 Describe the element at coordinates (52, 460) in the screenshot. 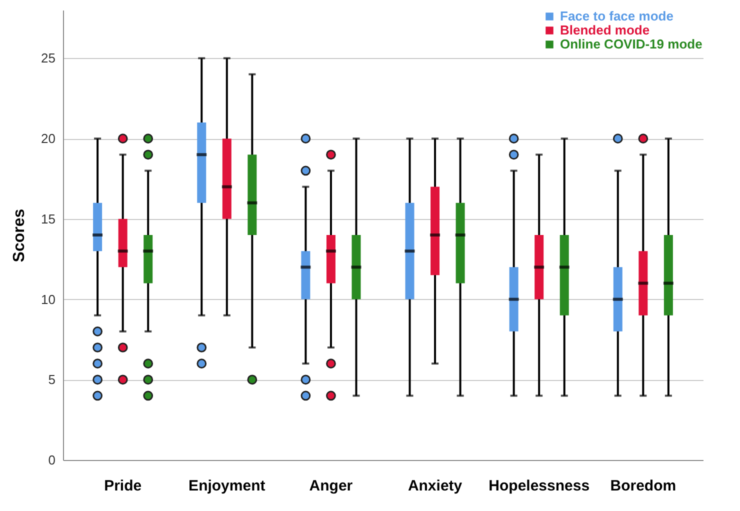

I see `y-tick-label: 0` at that location.